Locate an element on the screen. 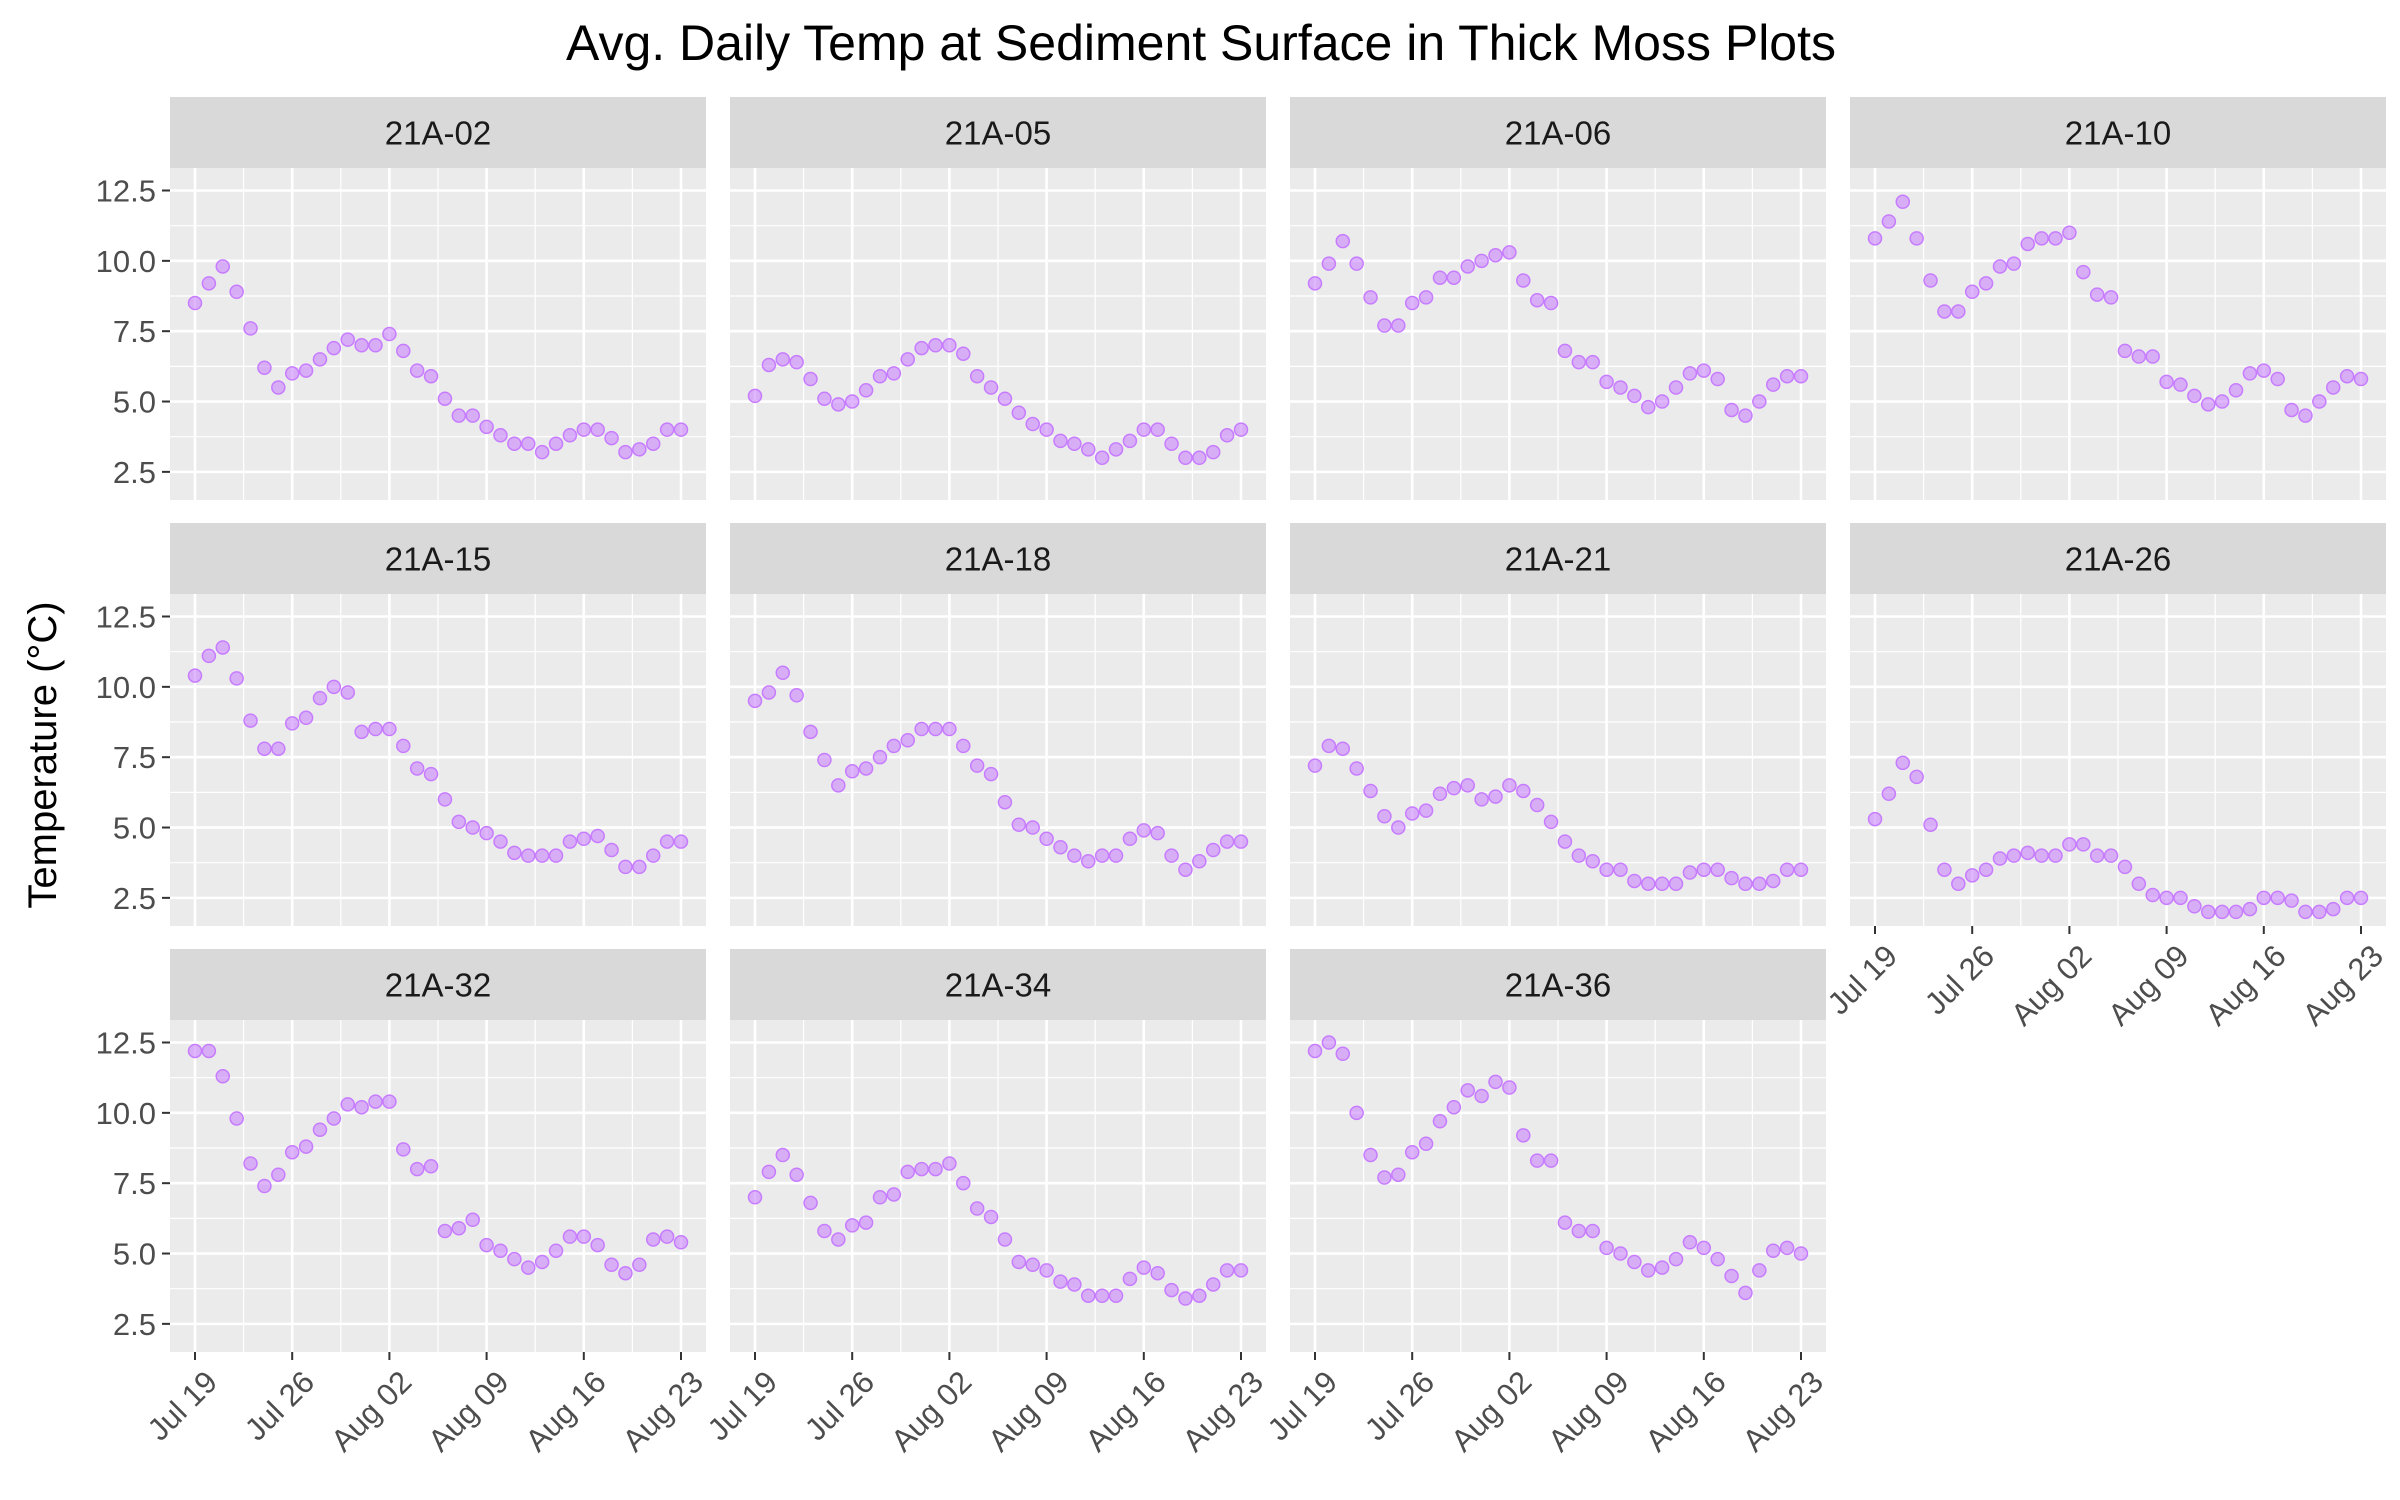 Image resolution: width=2400 pixels, height=1500 pixels. facet-label: 21A-02 is located at coordinates (438, 133).